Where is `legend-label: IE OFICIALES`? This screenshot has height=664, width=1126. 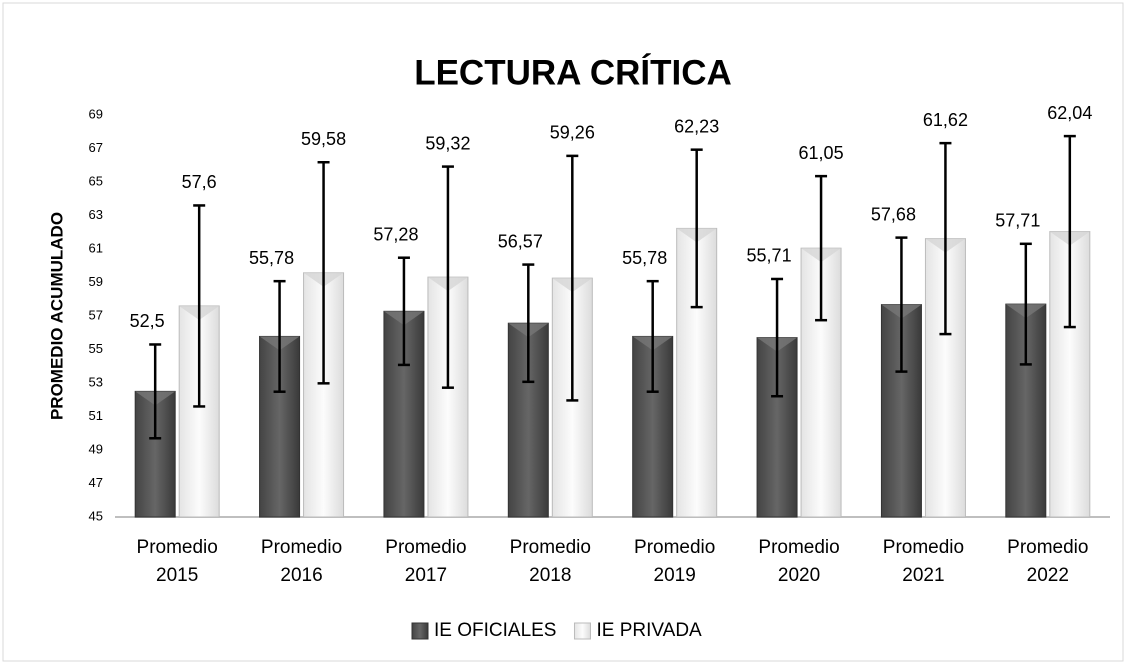 legend-label: IE OFICIALES is located at coordinates (495, 630).